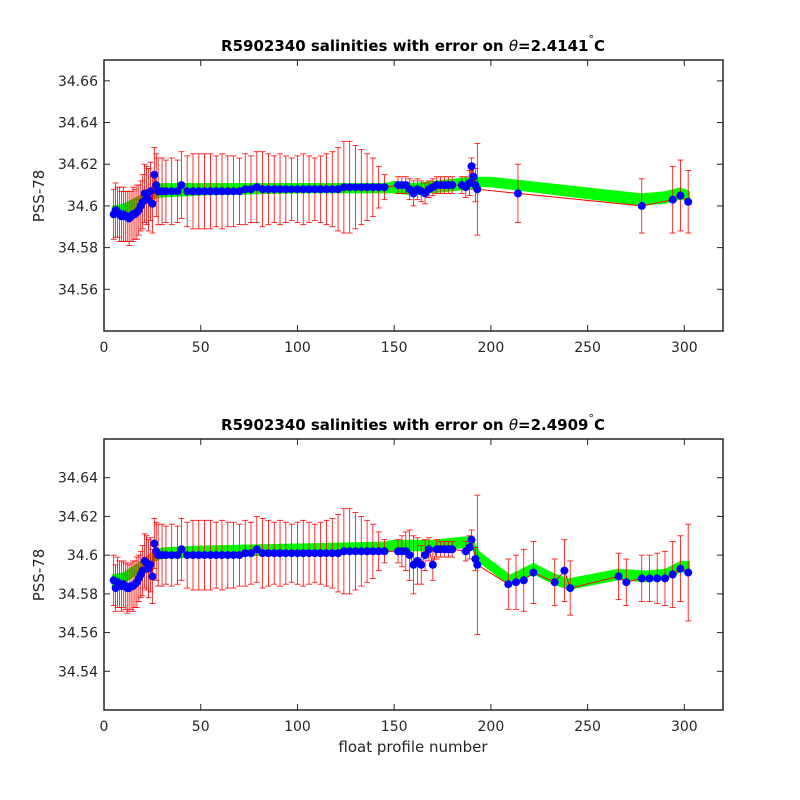 This screenshot has height=800, width=800. Describe the element at coordinates (78, 165) in the screenshot. I see `top-y-tick-label: 34.62` at that location.